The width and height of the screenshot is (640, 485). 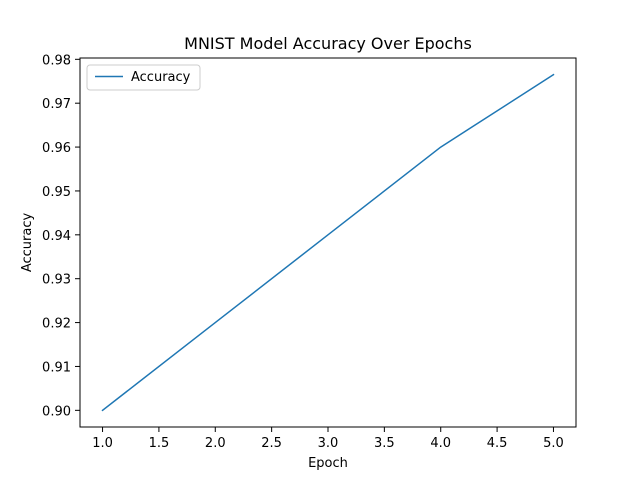 I want to click on y-tick-label: 0.98, so click(x=56, y=60).